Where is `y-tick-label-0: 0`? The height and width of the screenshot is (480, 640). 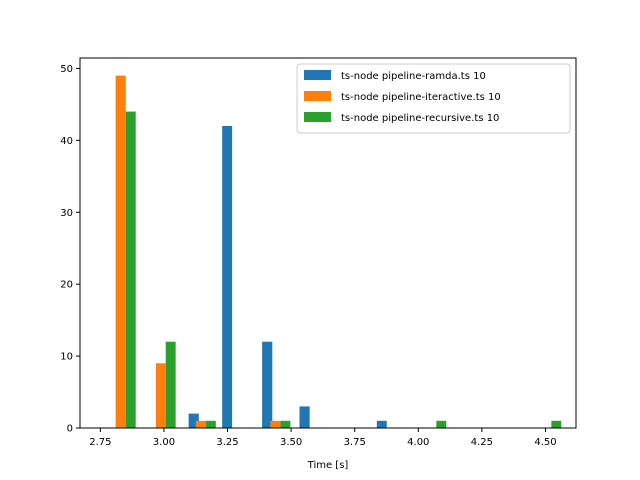 y-tick-label-0: 0 is located at coordinates (70, 429).